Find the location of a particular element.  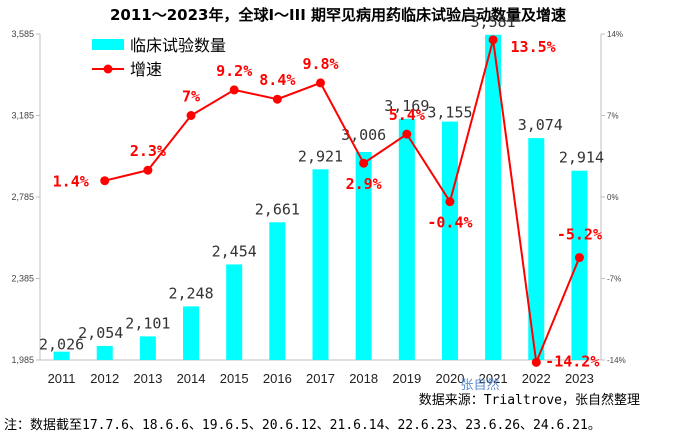

growth-data-label: 2.3% is located at coordinates (148, 151).